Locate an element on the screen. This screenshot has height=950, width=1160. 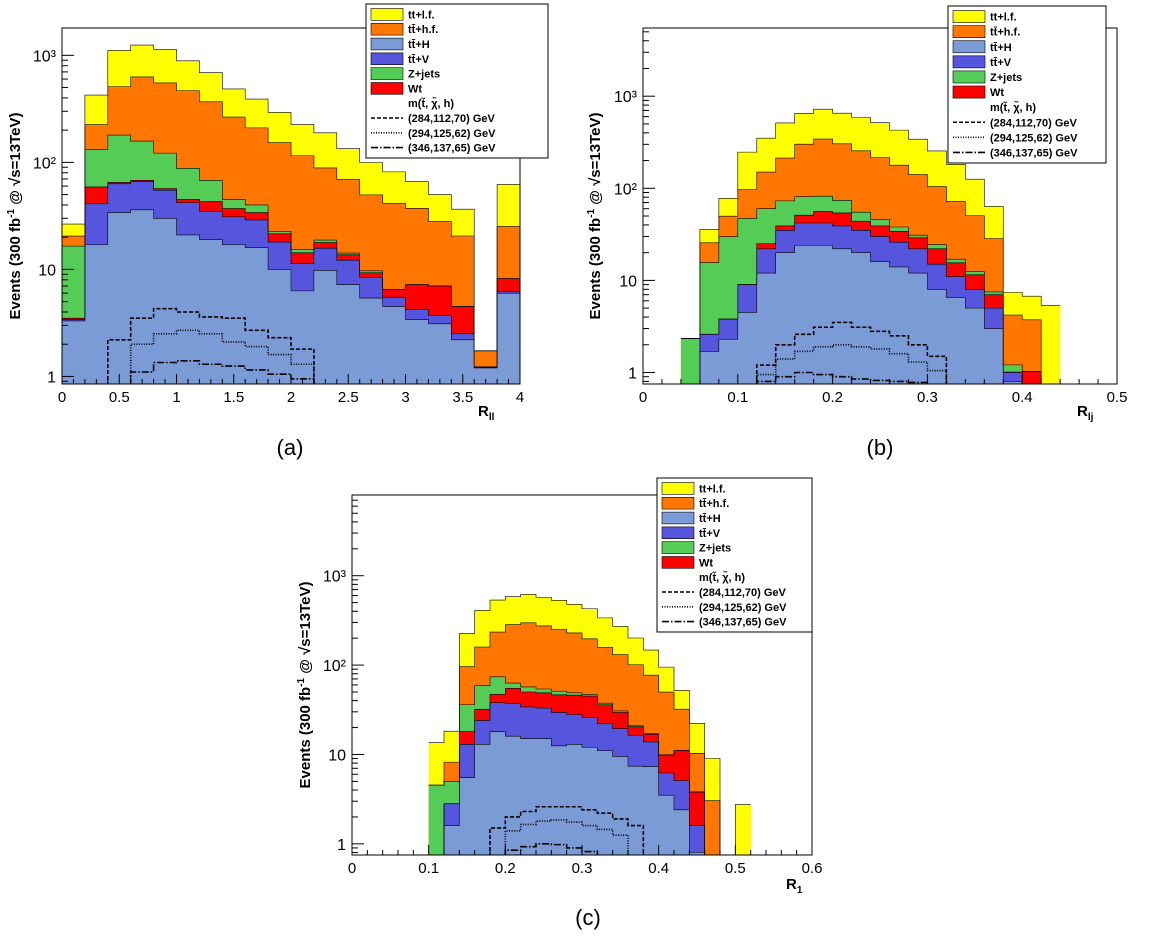
legend-entry-ttlf: tt+l.f. is located at coordinates (984, 17).